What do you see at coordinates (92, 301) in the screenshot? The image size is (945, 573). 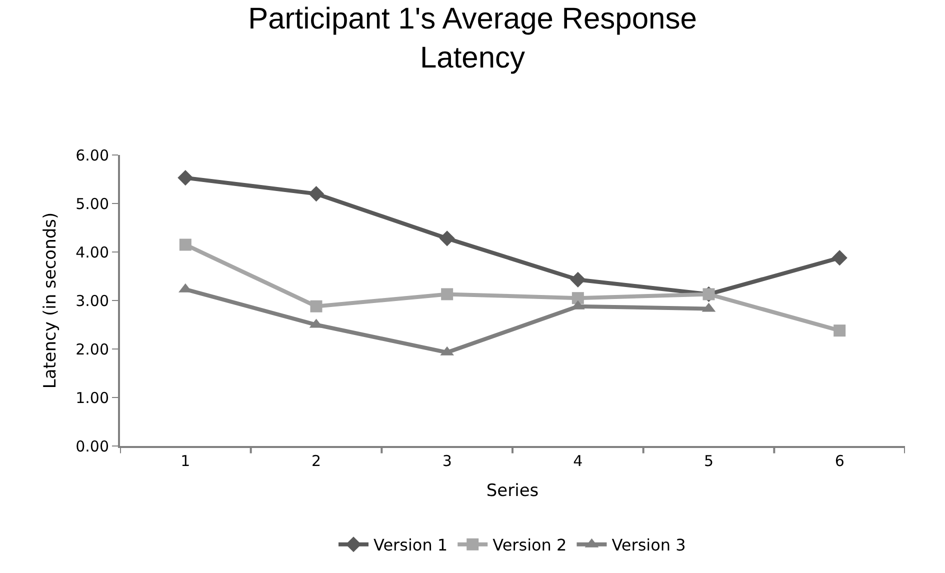 I see `y-tick-label: 3.00` at bounding box center [92, 301].